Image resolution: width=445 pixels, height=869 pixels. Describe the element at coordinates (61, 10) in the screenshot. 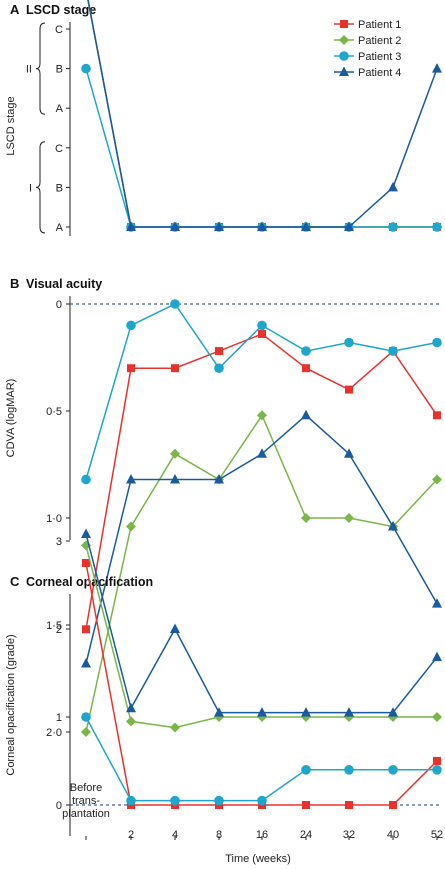

I see `panel-a-title: LSCD stage` at that location.